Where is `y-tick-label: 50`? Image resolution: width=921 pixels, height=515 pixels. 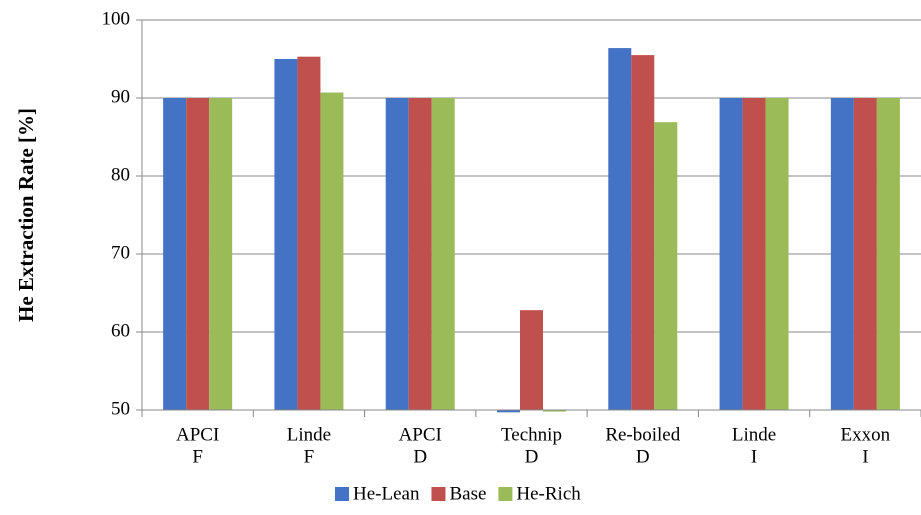
y-tick-label: 50 is located at coordinates (120, 408).